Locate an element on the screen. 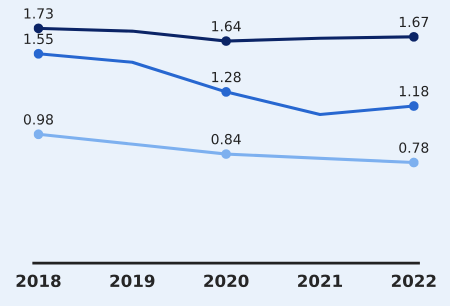 The width and height of the screenshot is (450, 306). x-tick-label: 2018 is located at coordinates (38, 281).